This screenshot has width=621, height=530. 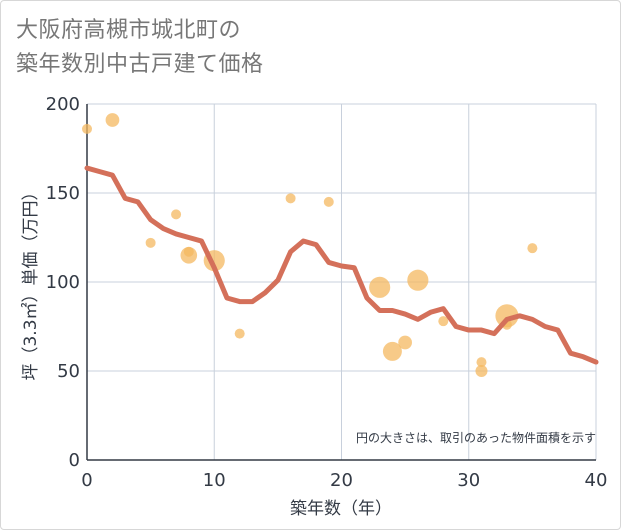 What do you see at coordinates (596, 480) in the screenshot?
I see `x-tick-label: 40` at bounding box center [596, 480].